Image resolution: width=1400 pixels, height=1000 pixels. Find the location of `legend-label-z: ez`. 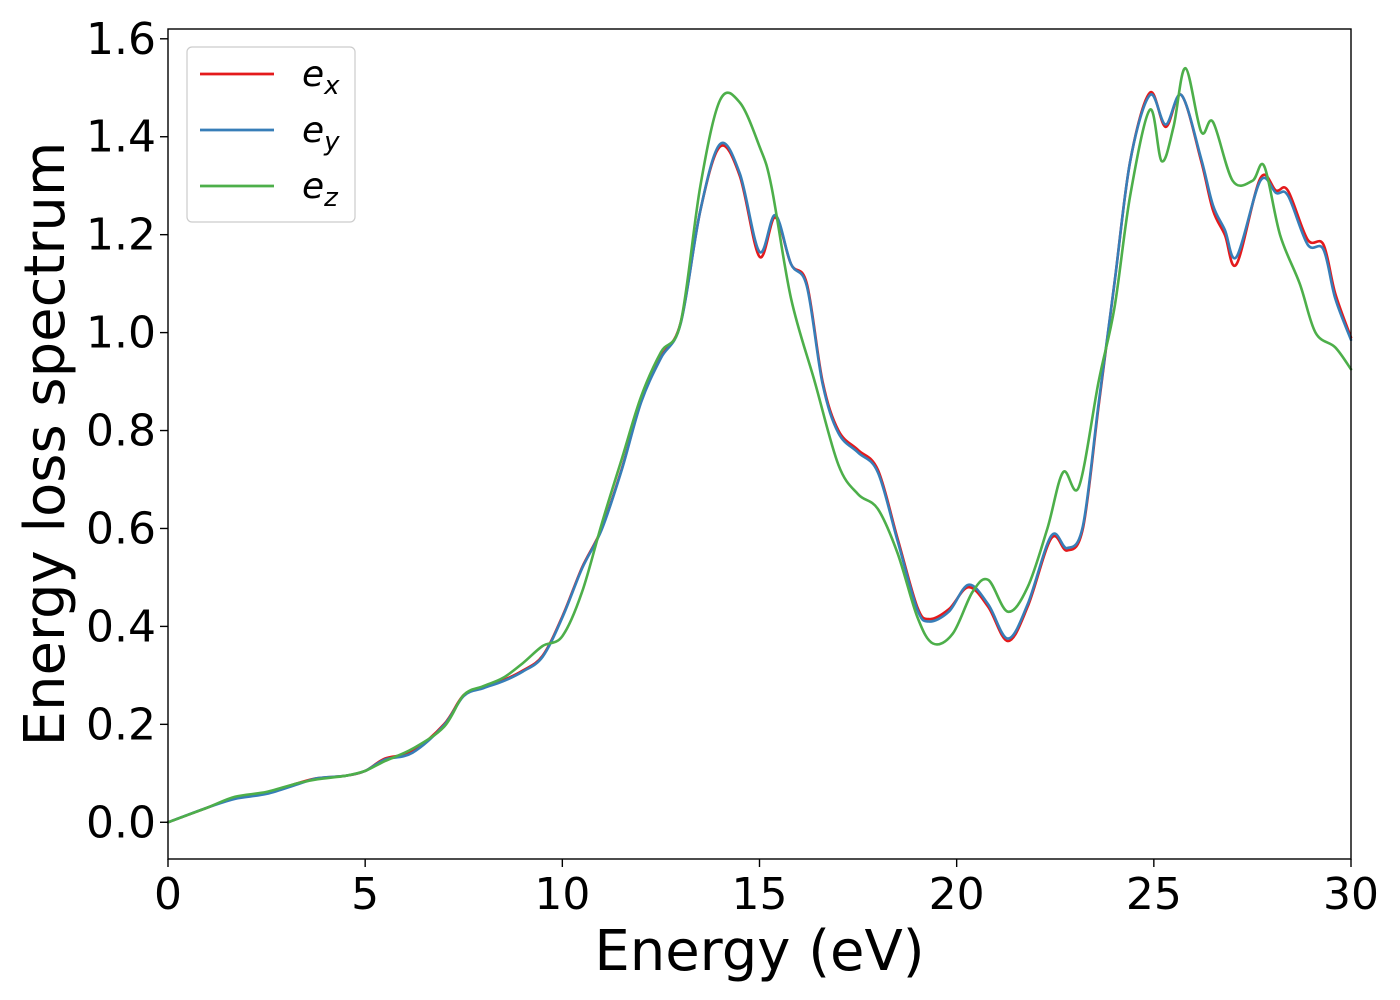

legend-label-z: ez is located at coordinates (320, 189).